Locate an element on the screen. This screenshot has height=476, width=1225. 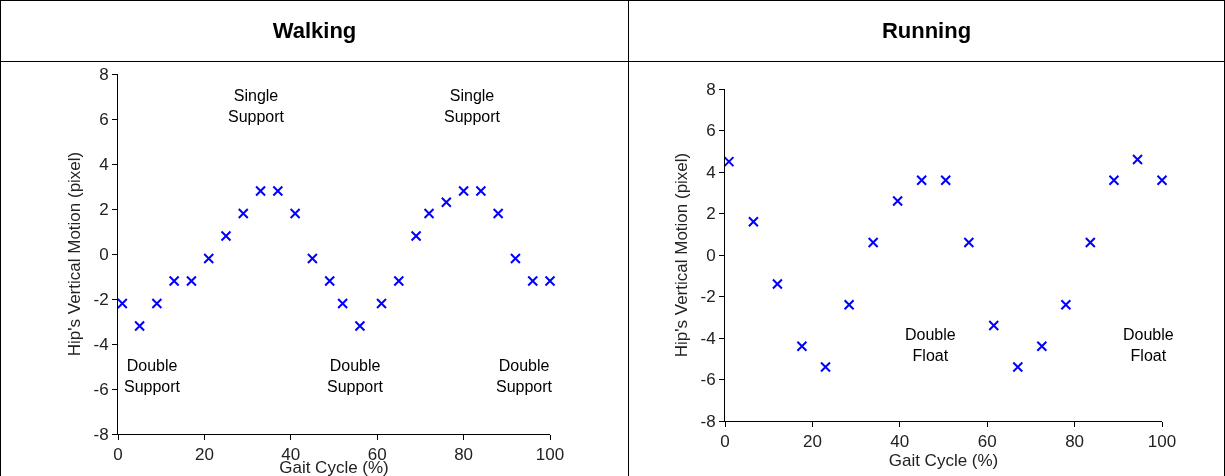
chart-title: Walking is located at coordinates (314, 31).